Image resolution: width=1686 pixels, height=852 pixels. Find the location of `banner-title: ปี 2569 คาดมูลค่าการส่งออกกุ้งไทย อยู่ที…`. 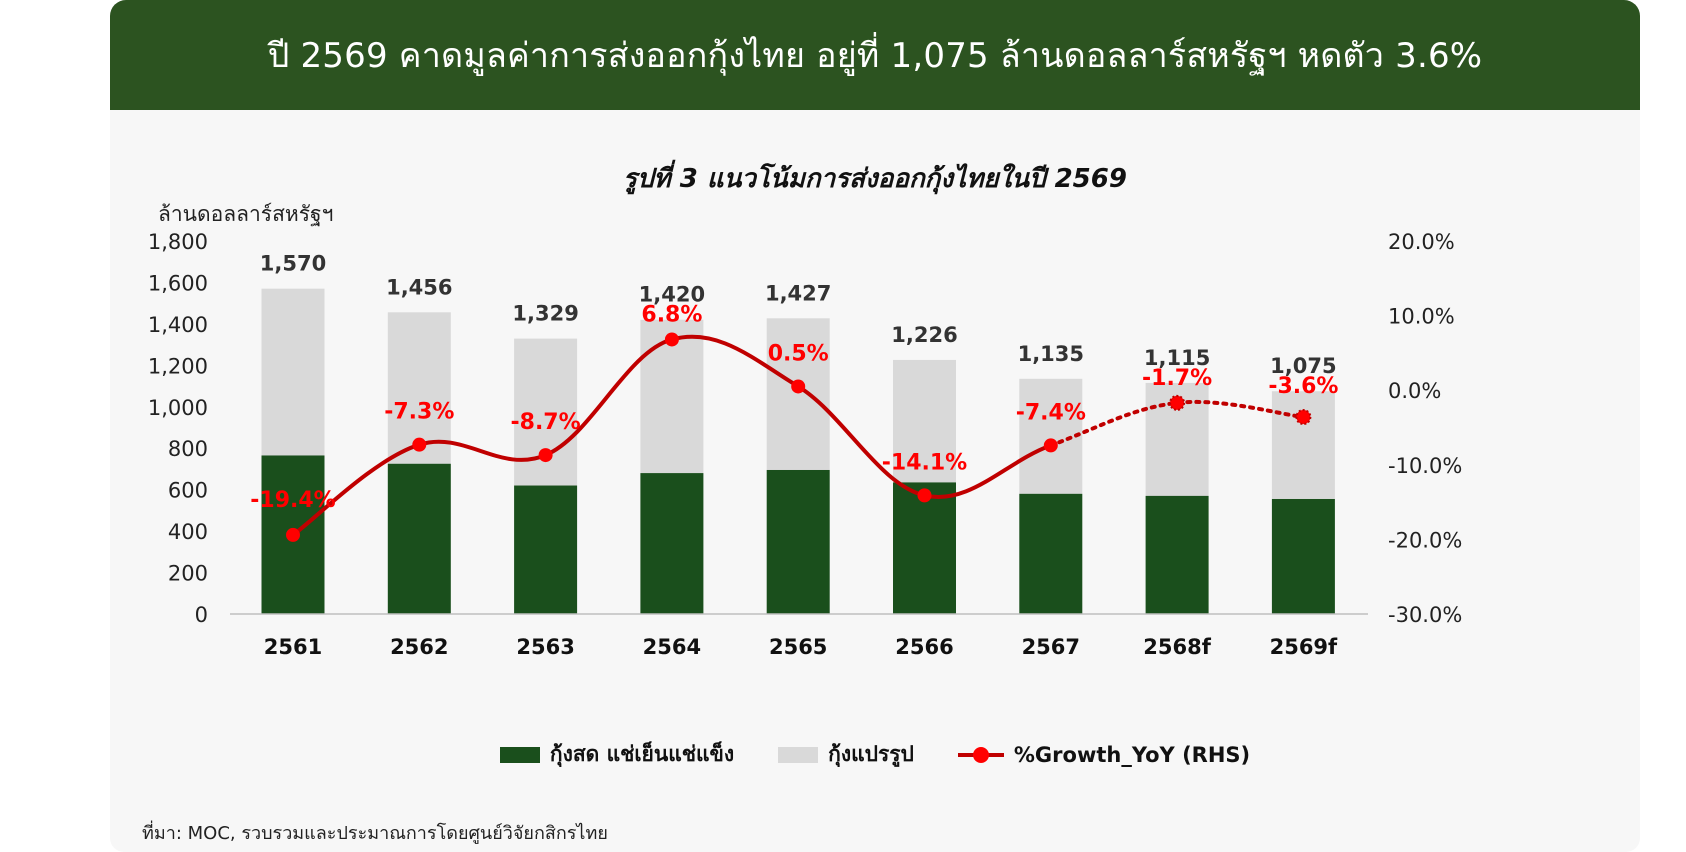

banner-title: ปี 2569 คาดมูลค่าการส่งออกกุ้งไทย อยู่ที… is located at coordinates (875, 56).